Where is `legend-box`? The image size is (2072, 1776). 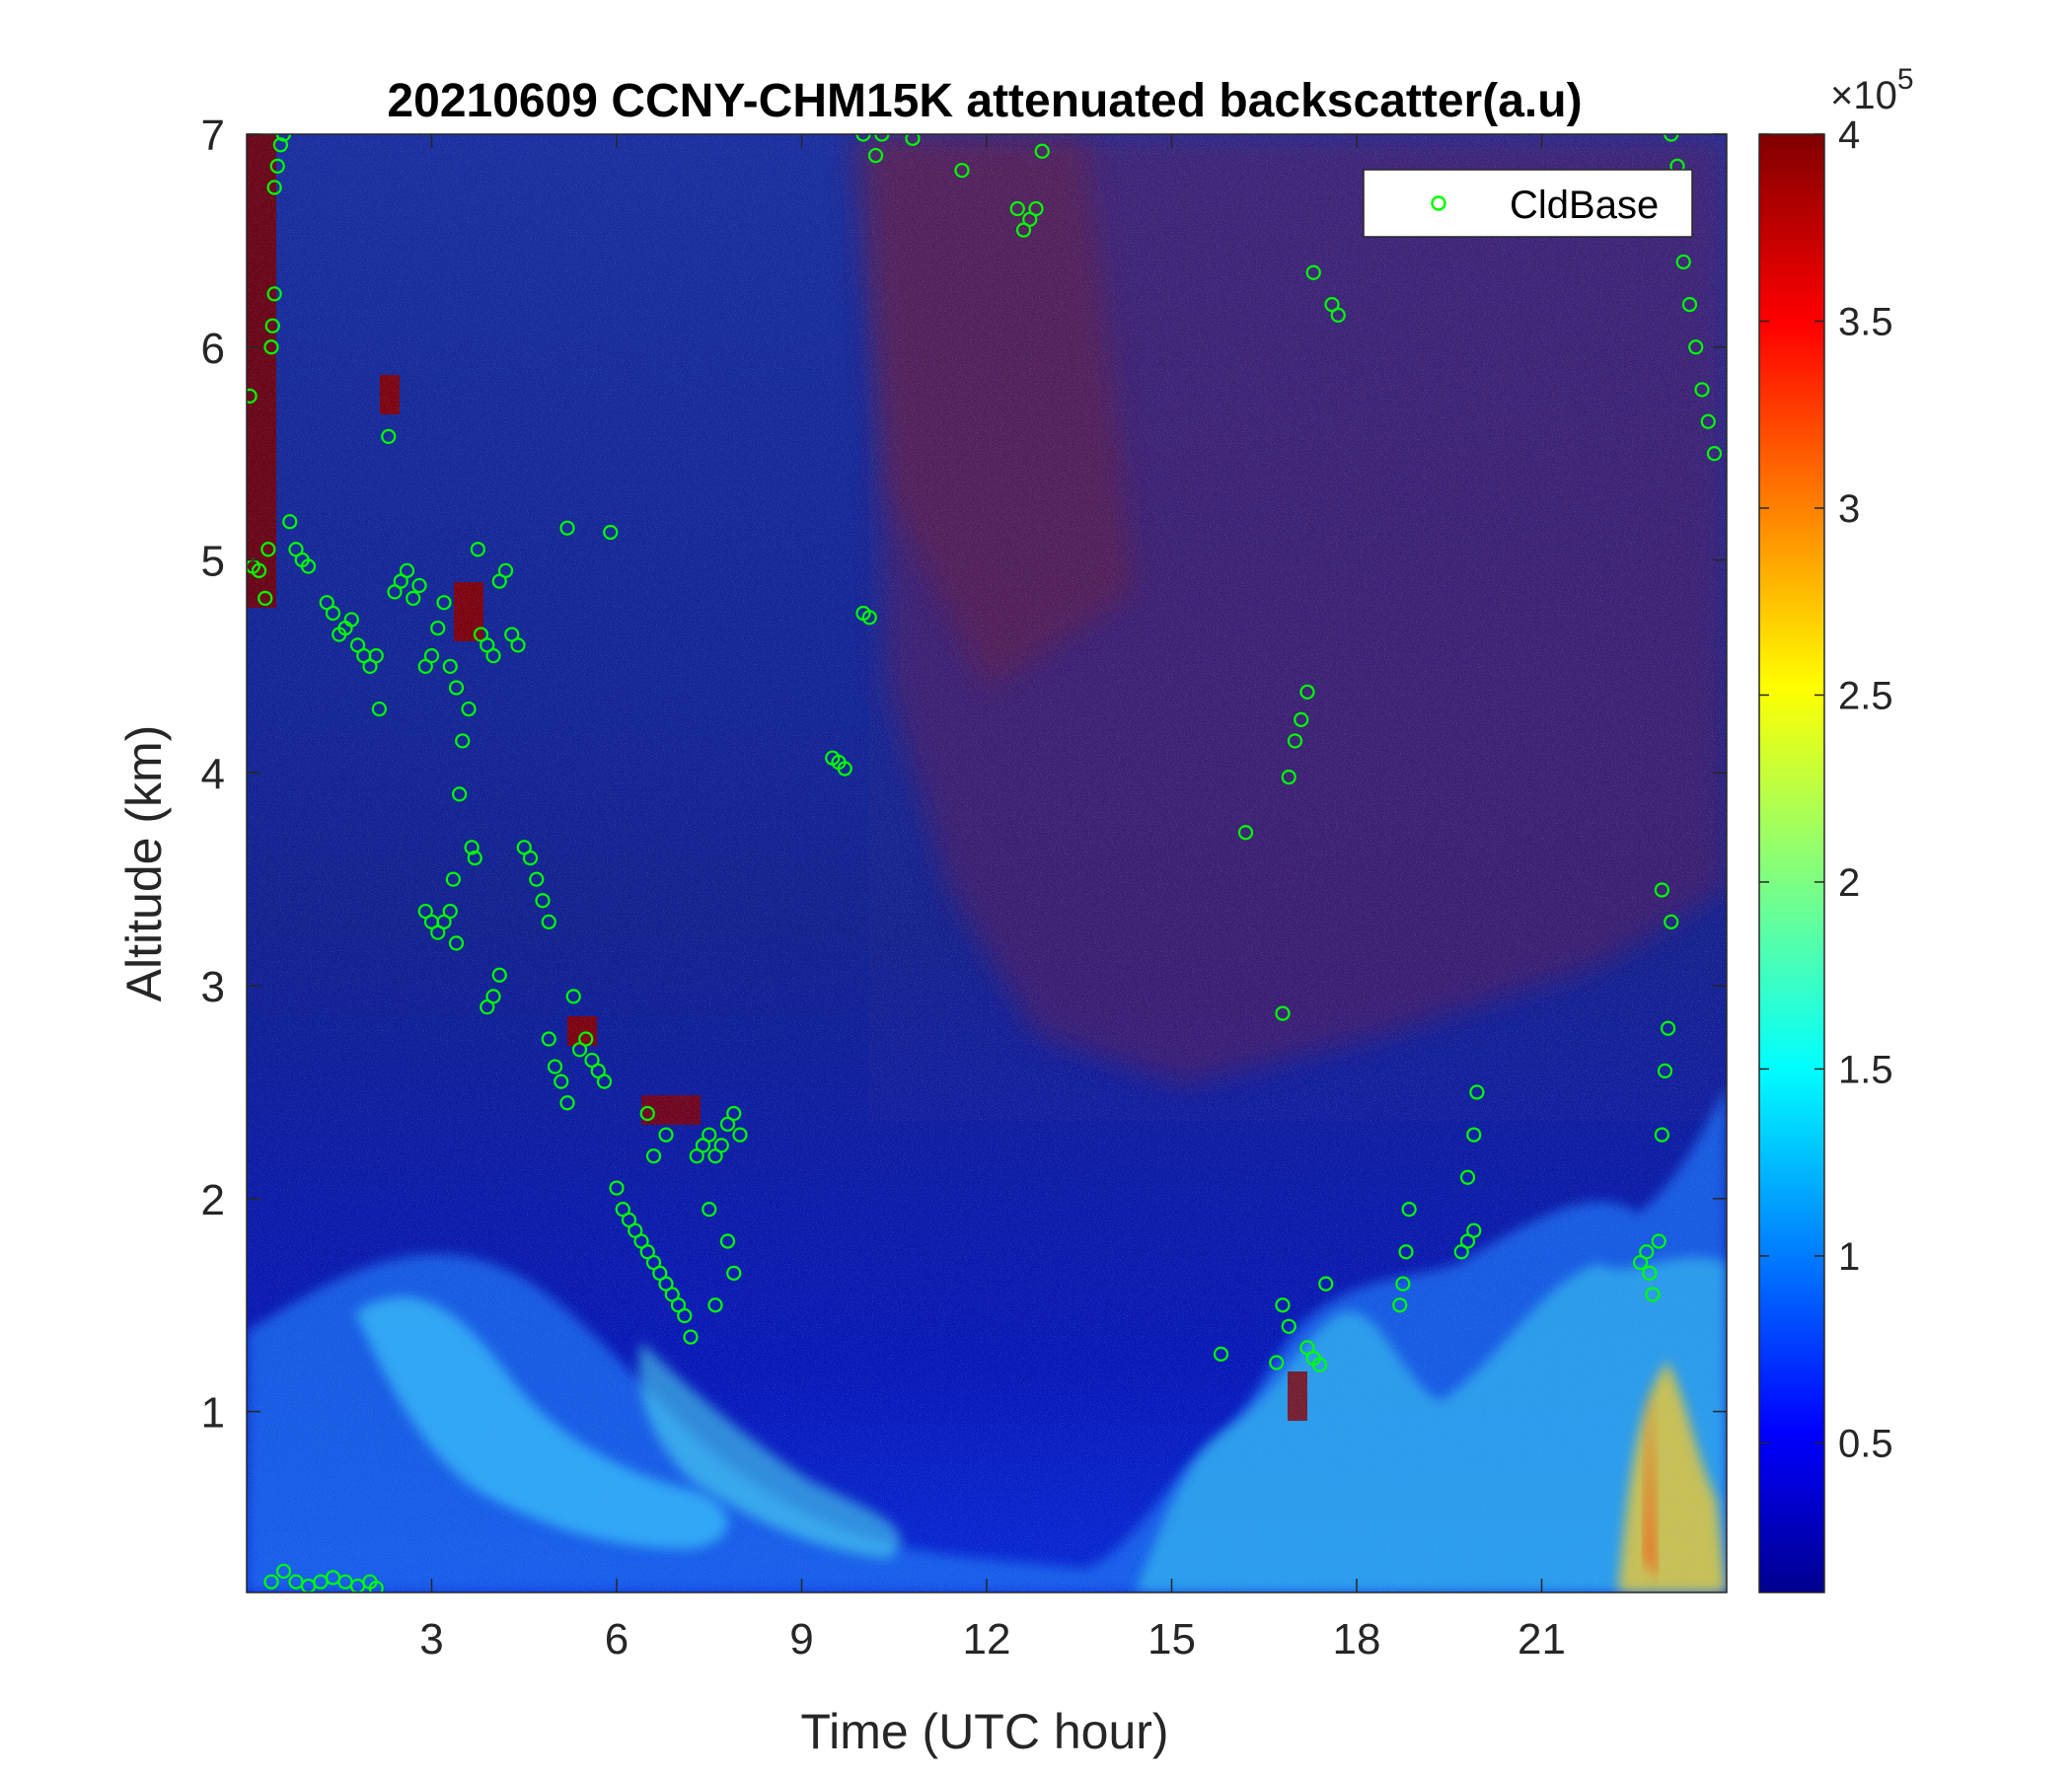
legend-box is located at coordinates (1528, 204).